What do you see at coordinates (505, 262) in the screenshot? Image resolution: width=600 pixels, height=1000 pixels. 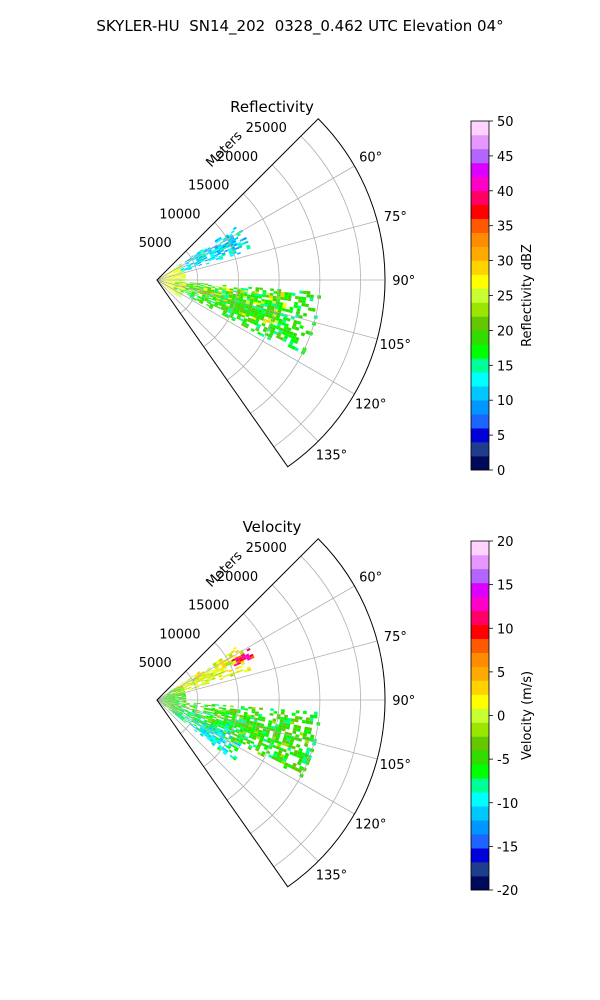 I see `colorbar-tick-label: 30` at bounding box center [505, 262].